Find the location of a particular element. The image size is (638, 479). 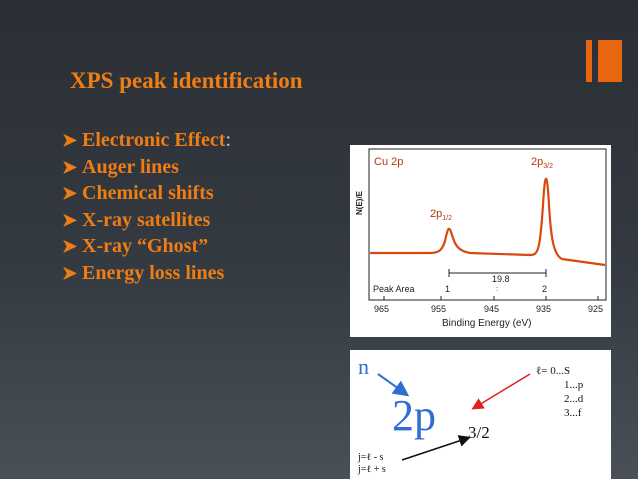

bullet-item: ➤ Electronic Effect: is located at coordinates (146, 140).